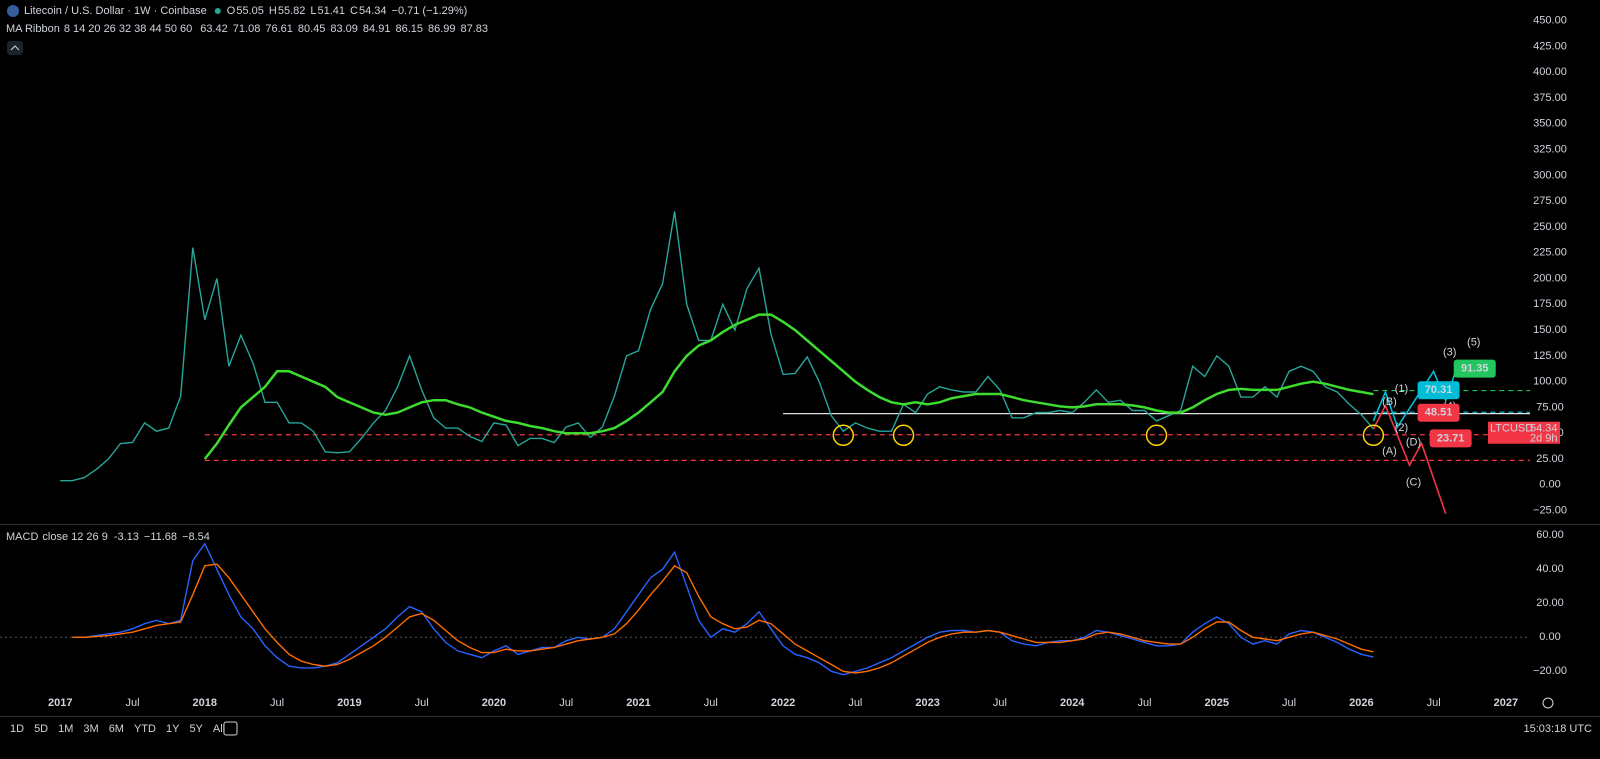  Describe the element at coordinates (90, 729) in the screenshot. I see `range-button: 3M` at that location.